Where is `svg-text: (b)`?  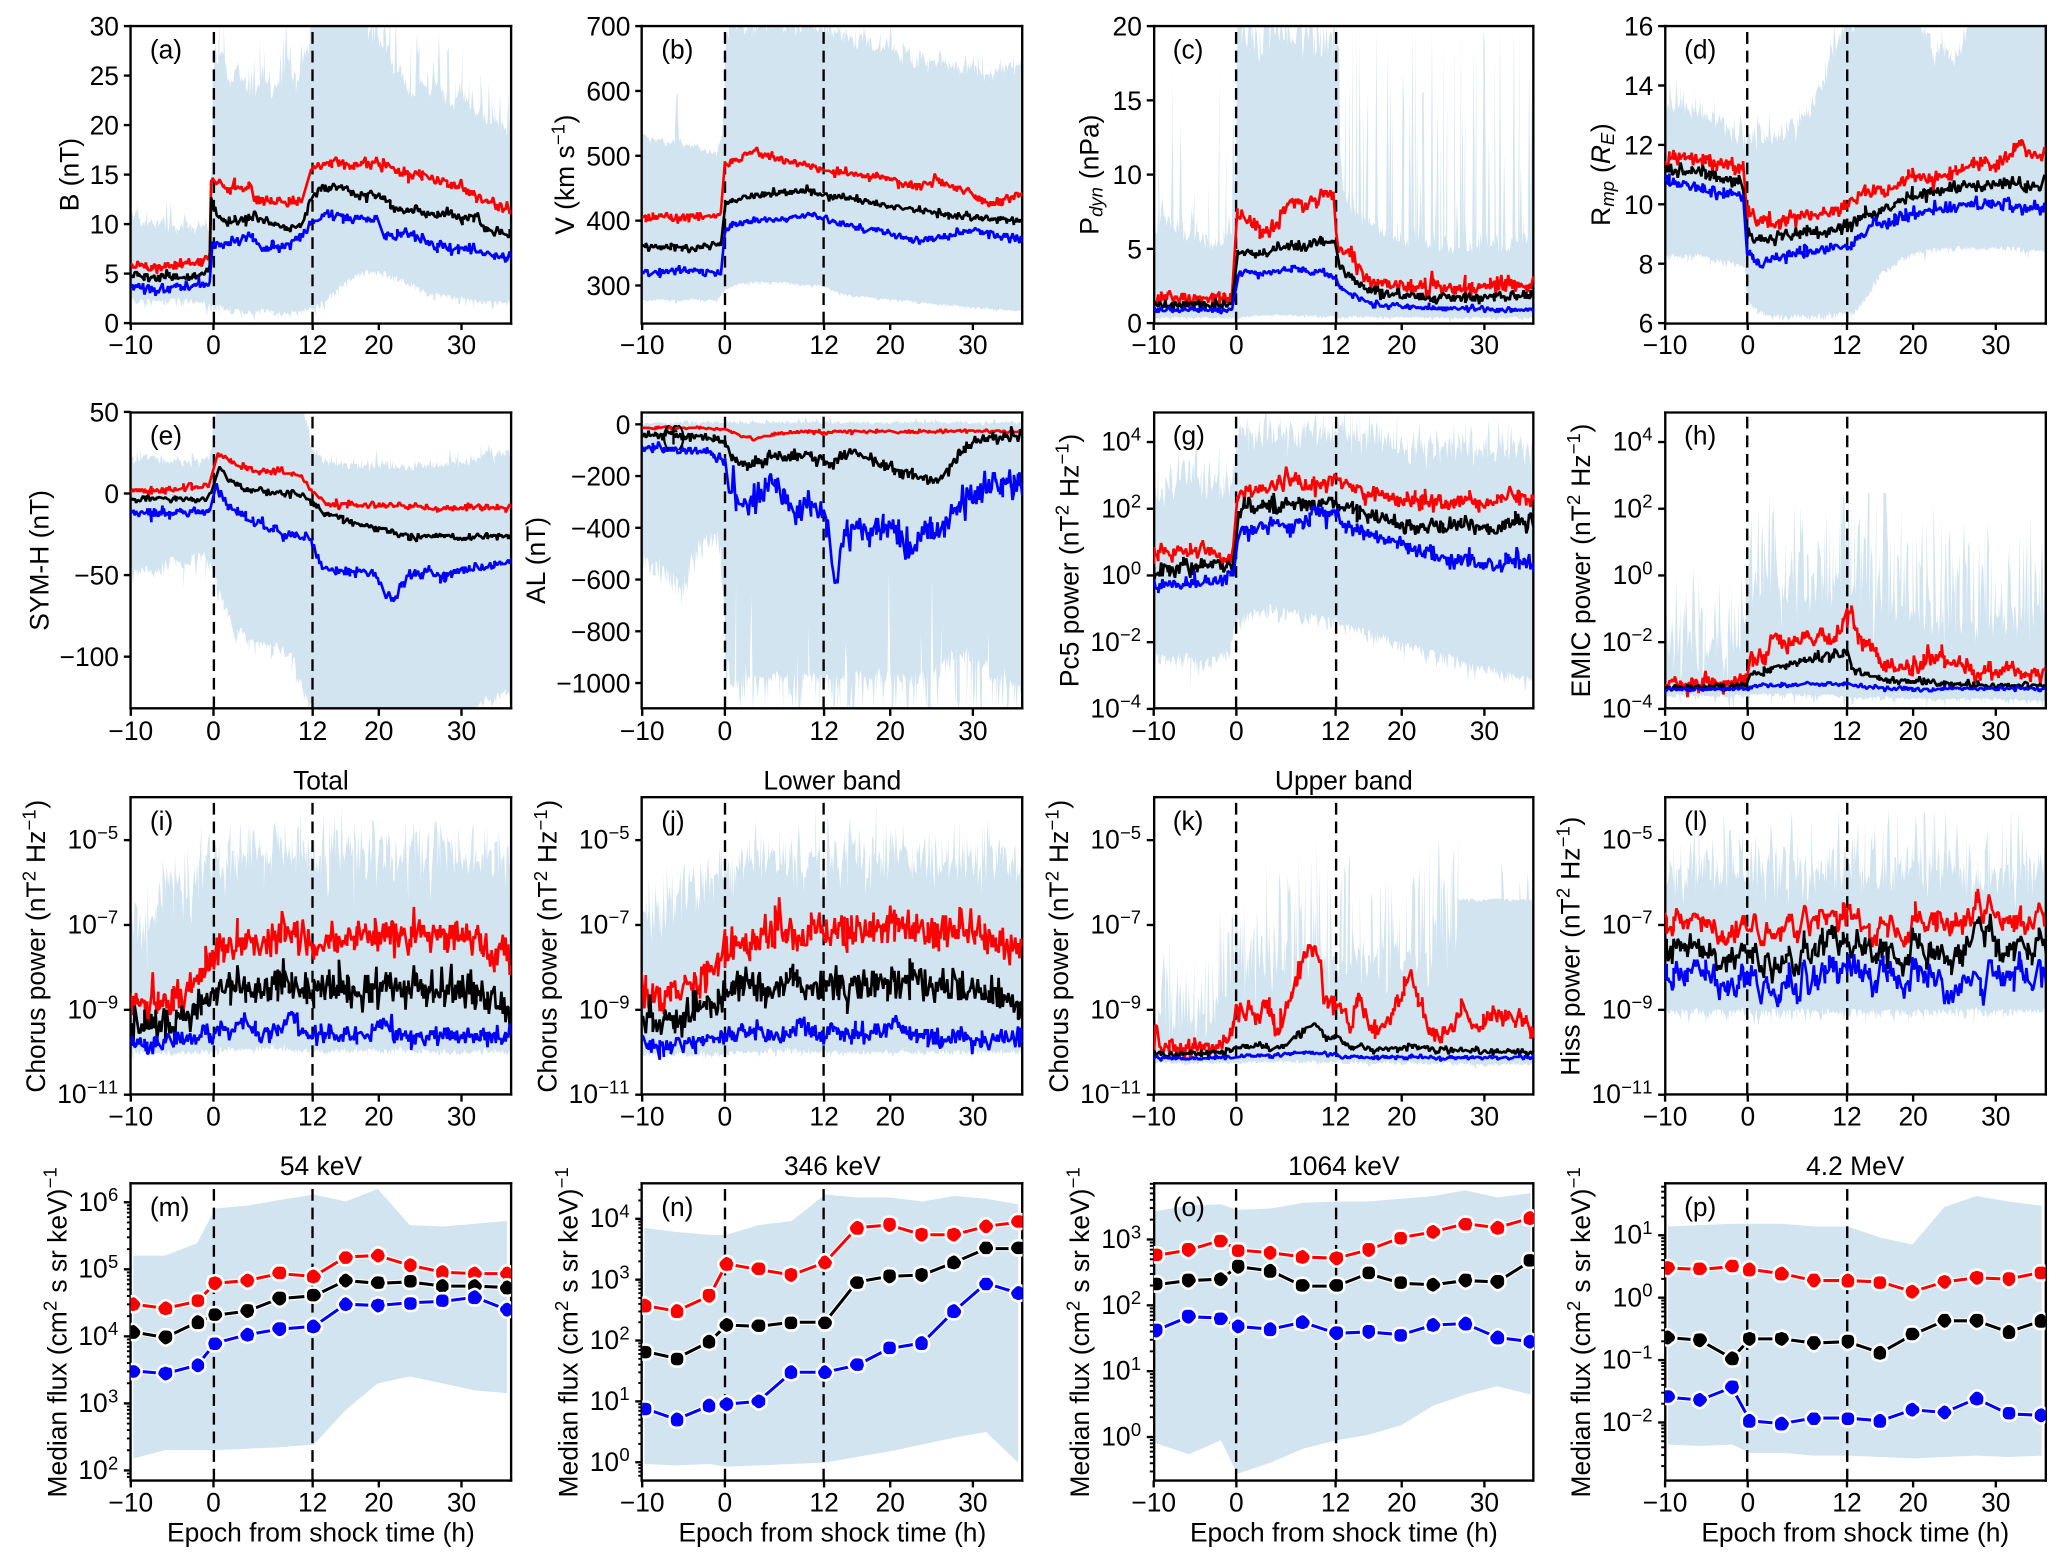 svg-text: (b) is located at coordinates (677, 50).